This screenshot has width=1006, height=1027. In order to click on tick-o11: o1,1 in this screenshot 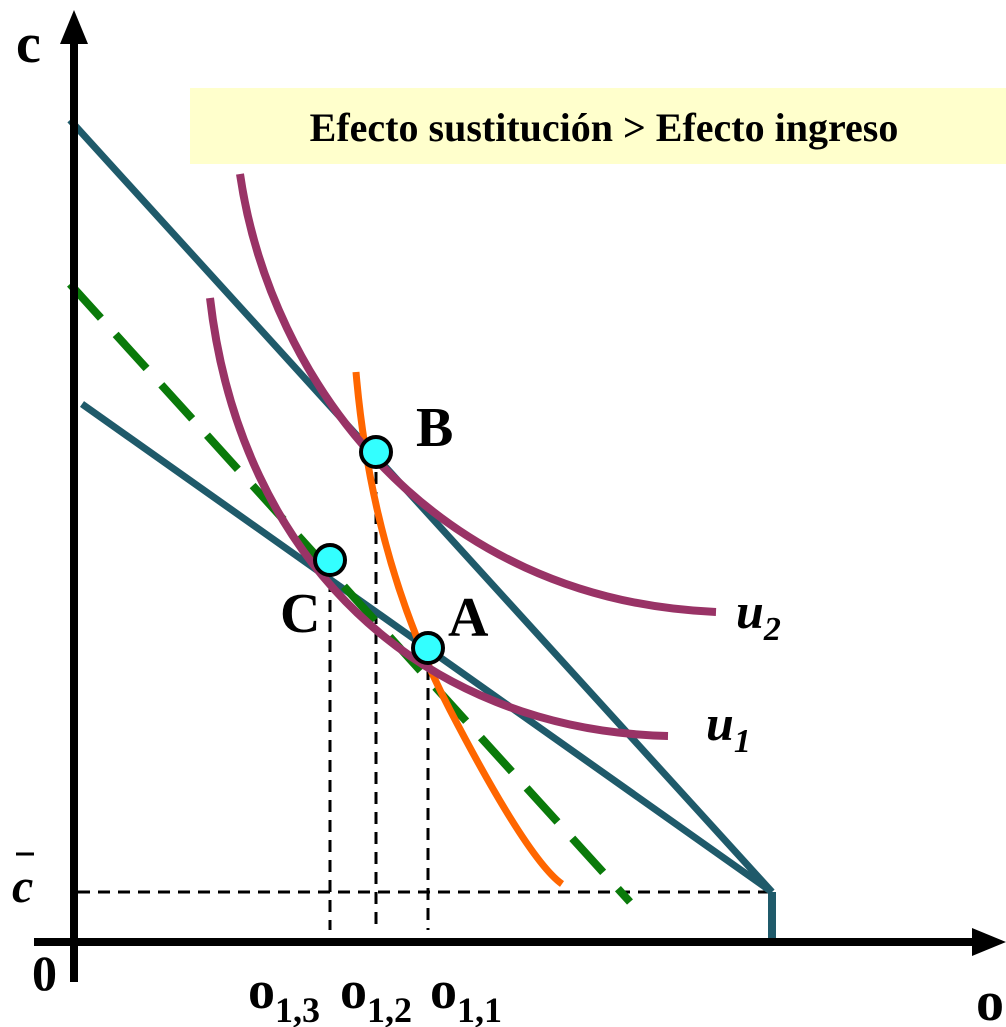, I will do `click(466, 993)`.